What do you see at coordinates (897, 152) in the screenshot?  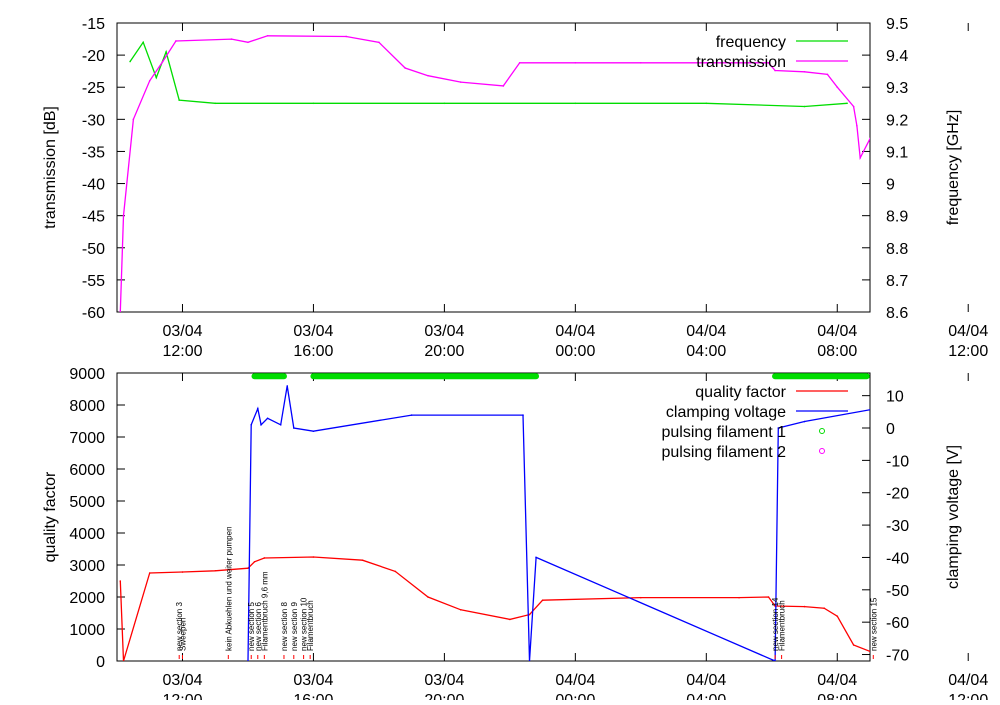 I see `y2-tick-label: 9.1` at bounding box center [897, 152].